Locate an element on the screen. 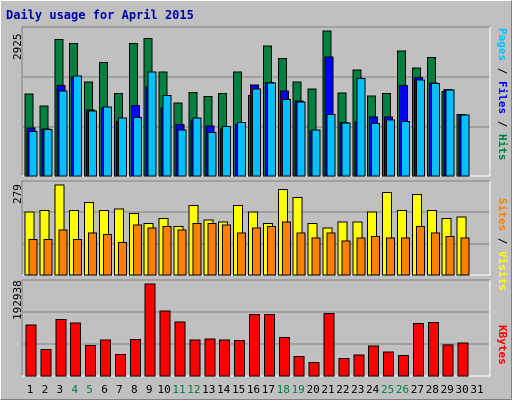 Image resolution: width=512 pixels, height=400 pixels. day-label-30: 30 is located at coordinates (462, 389).